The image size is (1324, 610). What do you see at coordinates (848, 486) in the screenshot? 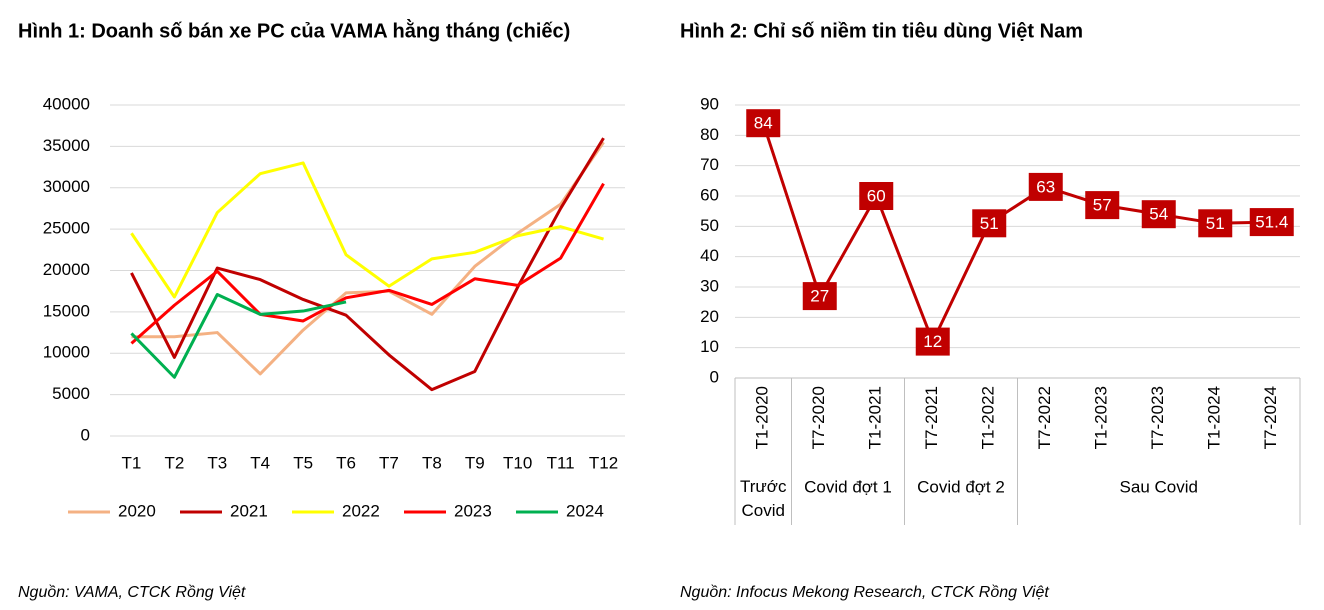
I see `group-label: Covid đợt 1` at bounding box center [848, 486].